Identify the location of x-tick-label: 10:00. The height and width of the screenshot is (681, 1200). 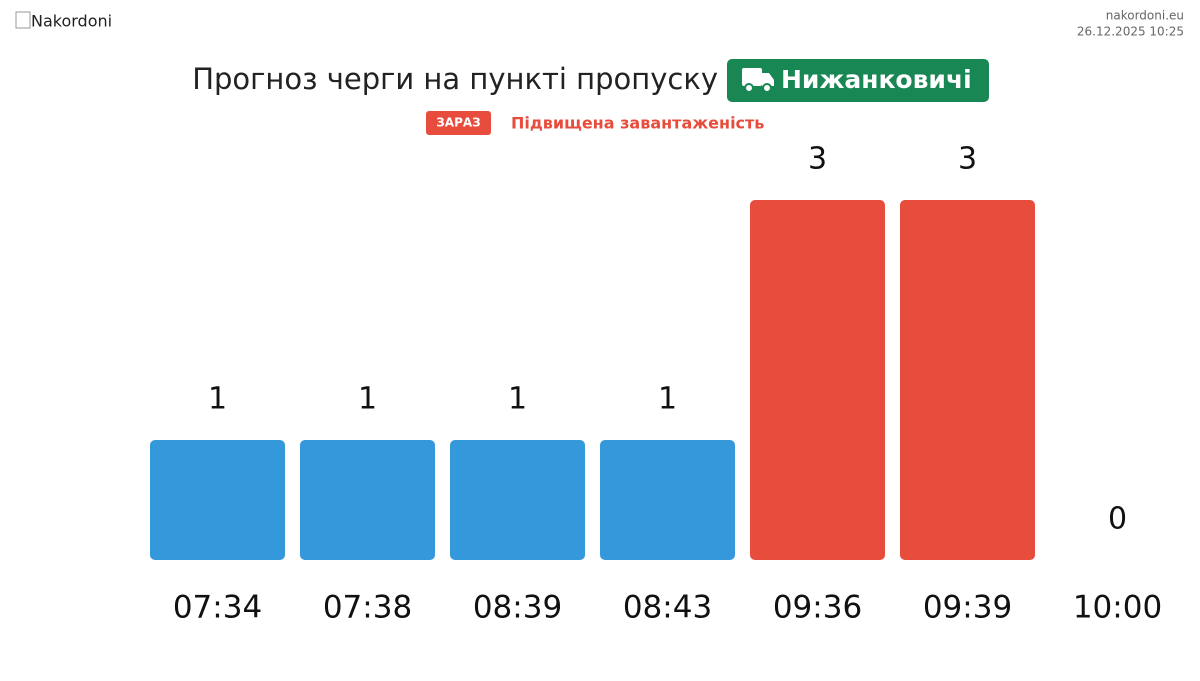
(1117, 608).